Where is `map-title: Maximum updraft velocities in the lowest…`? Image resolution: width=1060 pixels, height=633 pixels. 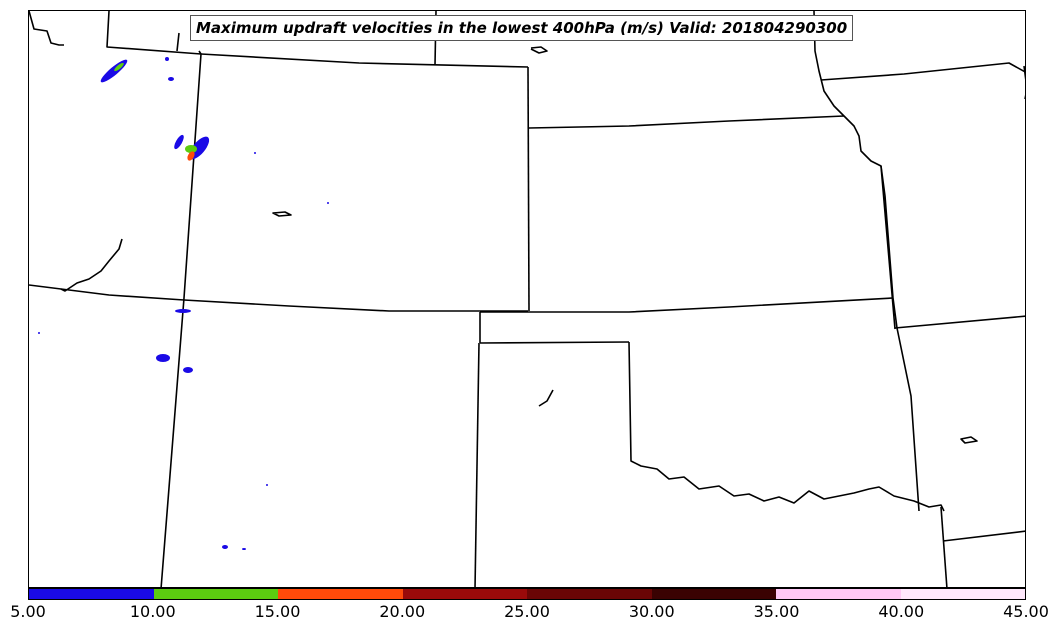 map-title: Maximum updraft velocities in the lowest… is located at coordinates (522, 28).